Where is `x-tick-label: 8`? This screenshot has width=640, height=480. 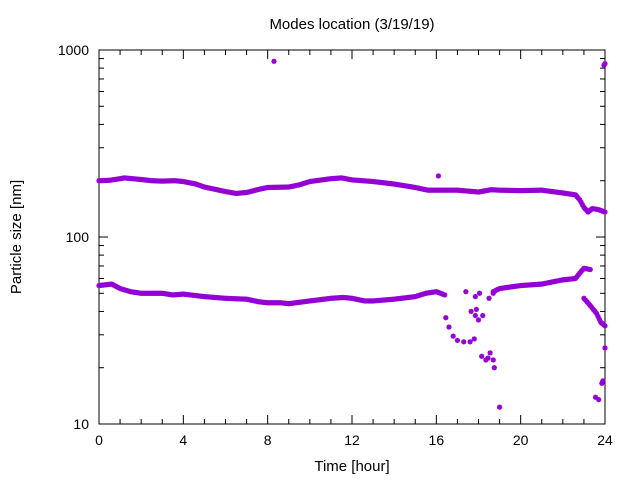
x-tick-label: 8 is located at coordinates (268, 440).